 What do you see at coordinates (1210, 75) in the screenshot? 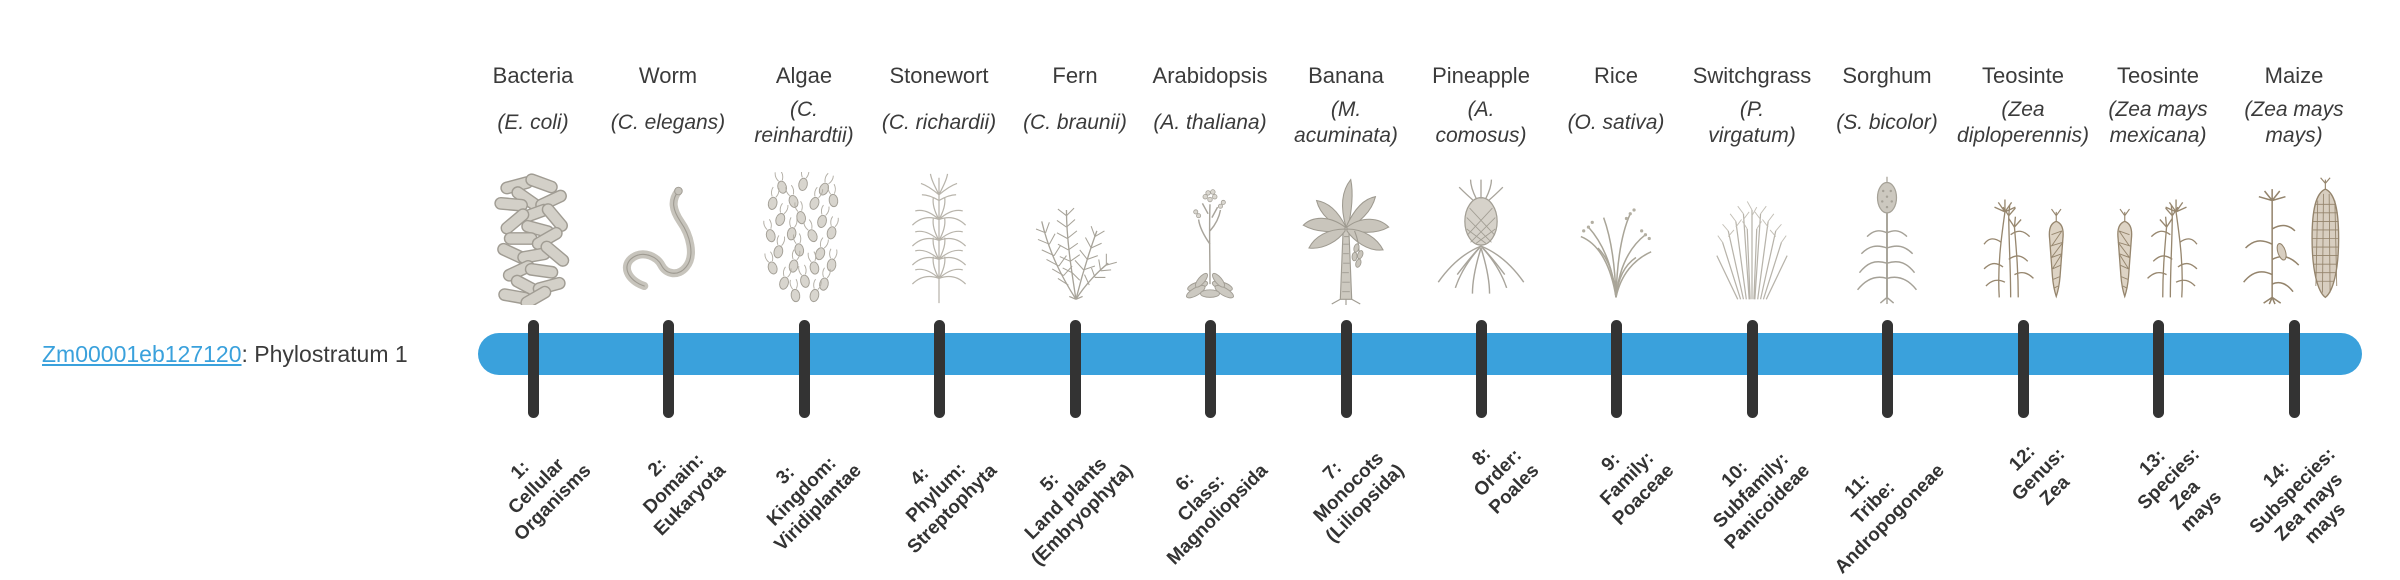
I see `organism-common-name: Arabidopsis` at bounding box center [1210, 75].